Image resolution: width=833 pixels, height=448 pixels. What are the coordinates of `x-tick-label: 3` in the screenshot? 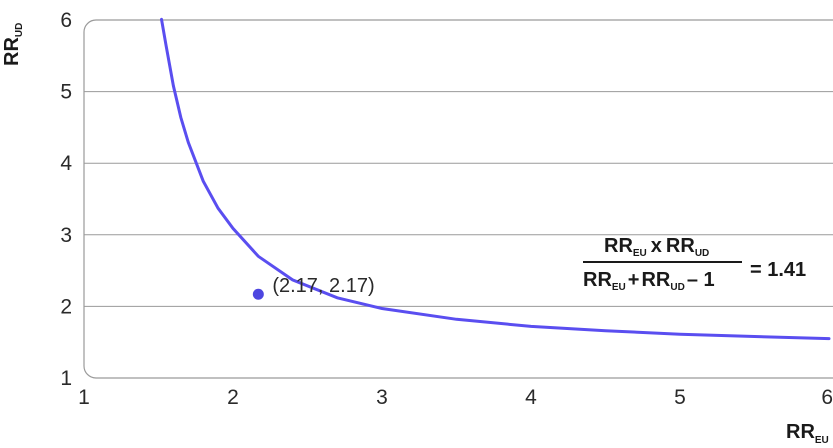 It's located at (382, 397).